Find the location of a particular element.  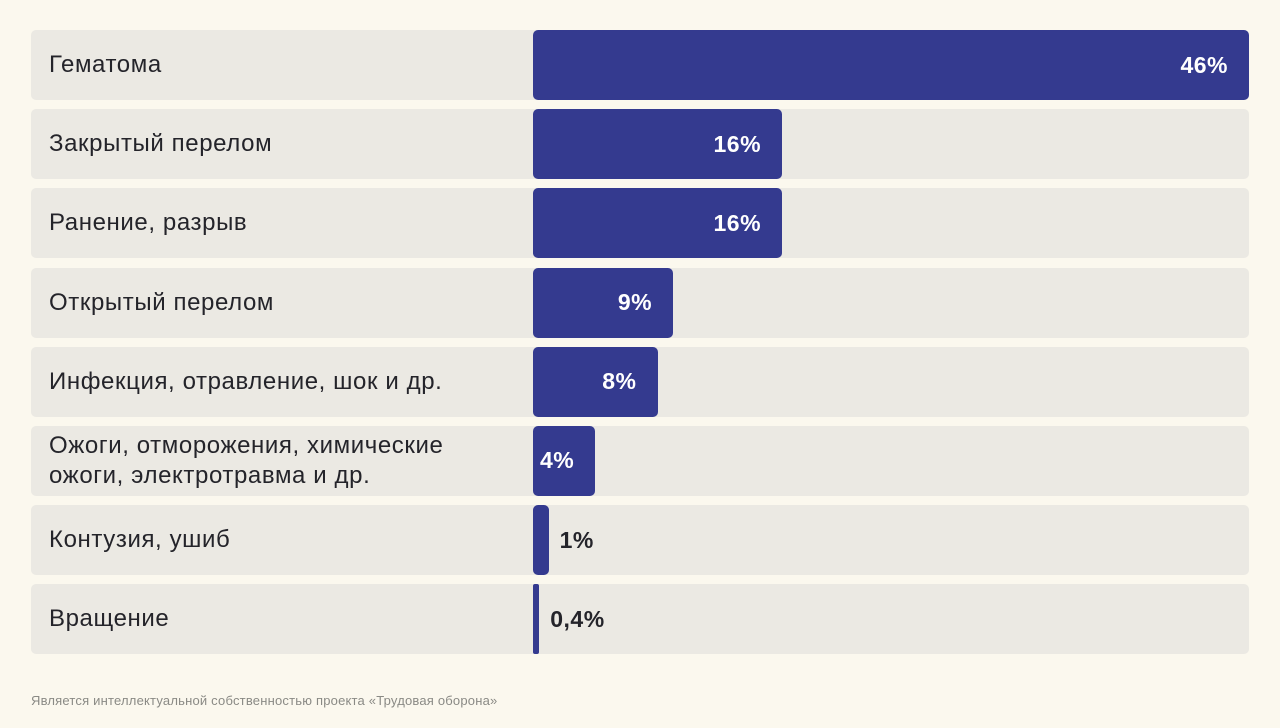

category-label: Закрытый перелом is located at coordinates (161, 144).